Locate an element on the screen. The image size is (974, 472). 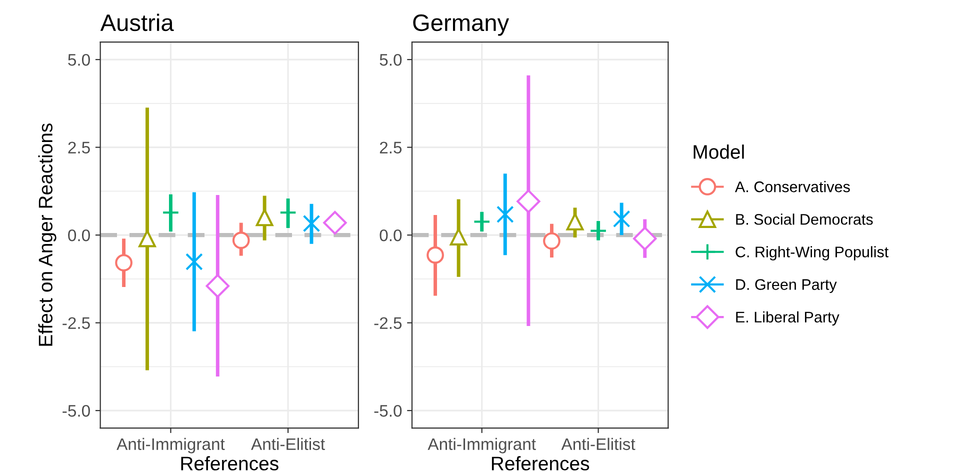
chart-title: Austria is located at coordinates (137, 23).